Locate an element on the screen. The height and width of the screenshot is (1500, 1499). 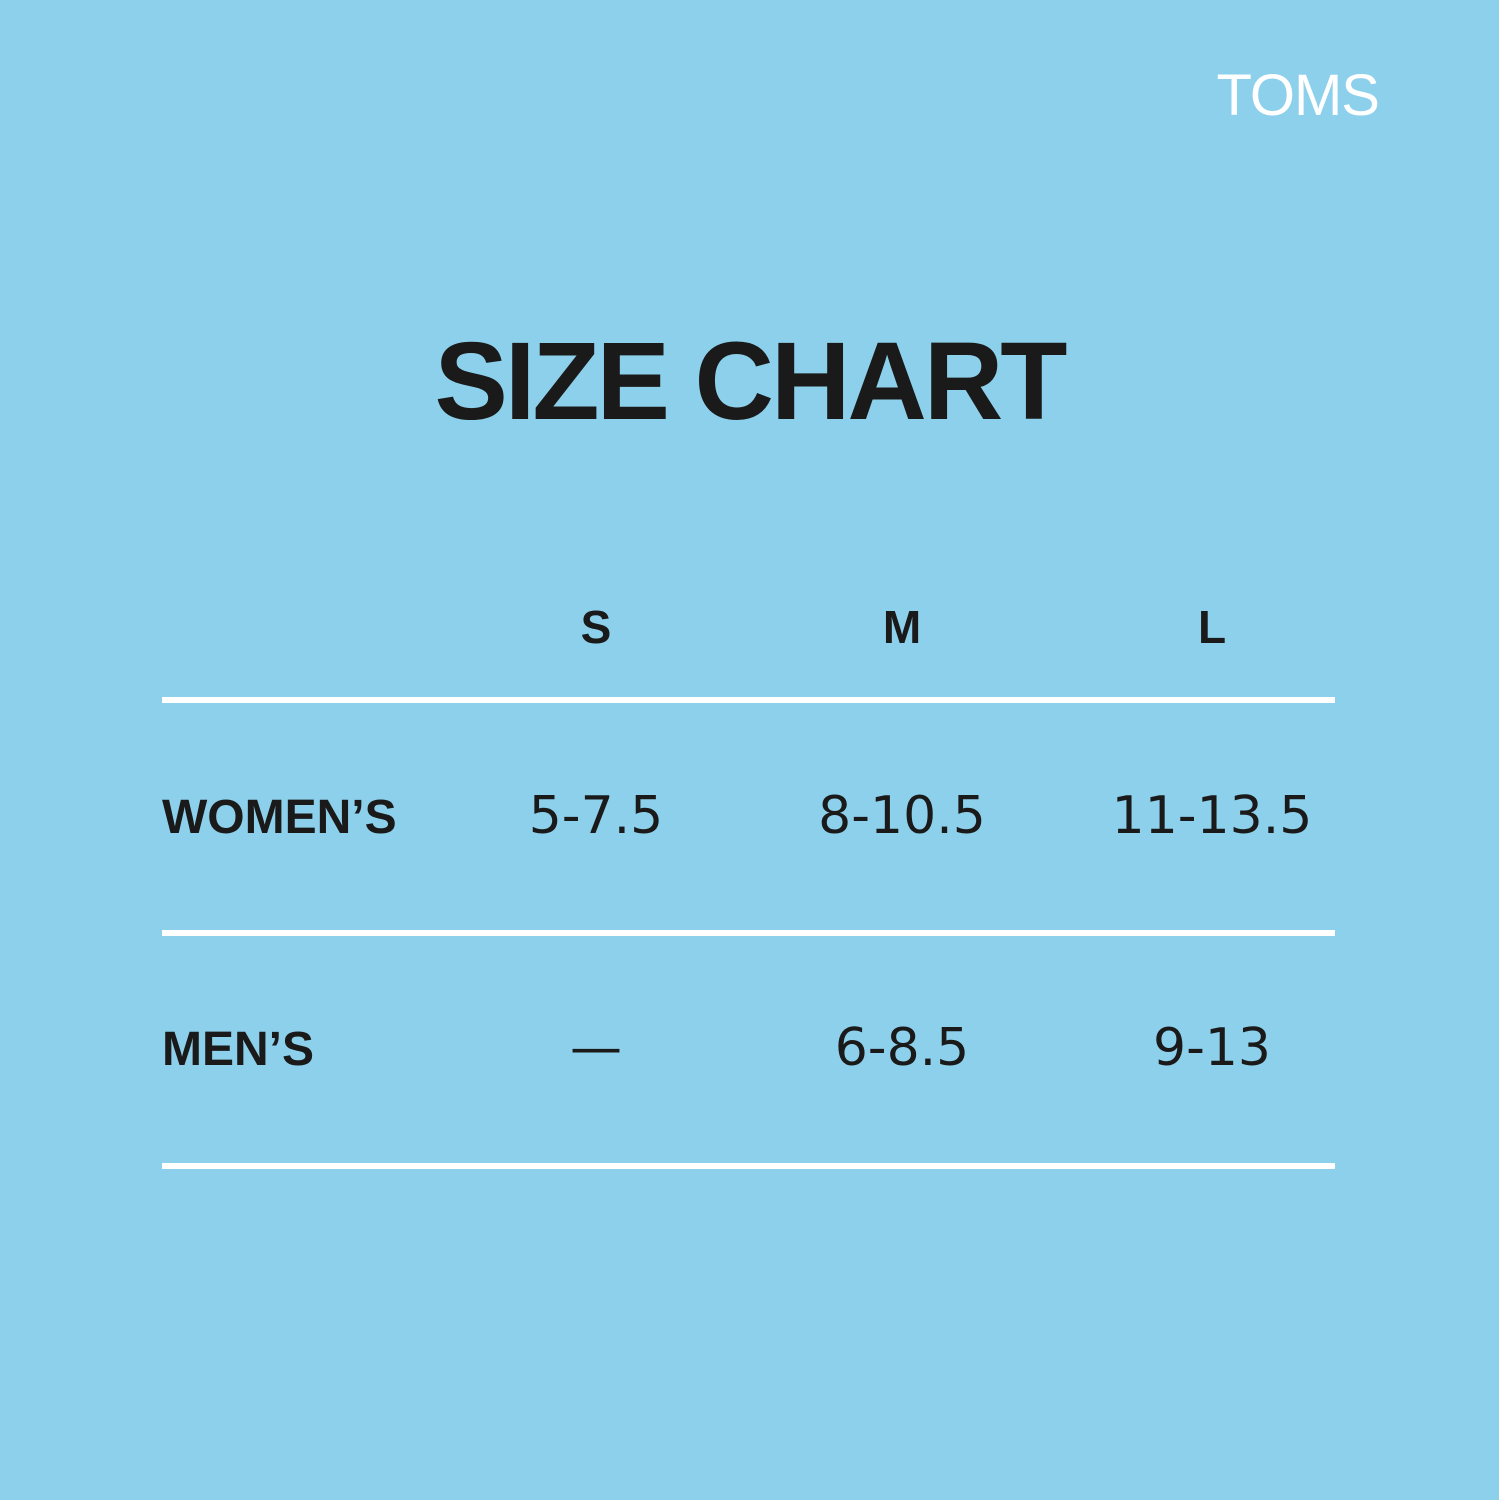
cell: 5-7.5 is located at coordinates (596, 816).